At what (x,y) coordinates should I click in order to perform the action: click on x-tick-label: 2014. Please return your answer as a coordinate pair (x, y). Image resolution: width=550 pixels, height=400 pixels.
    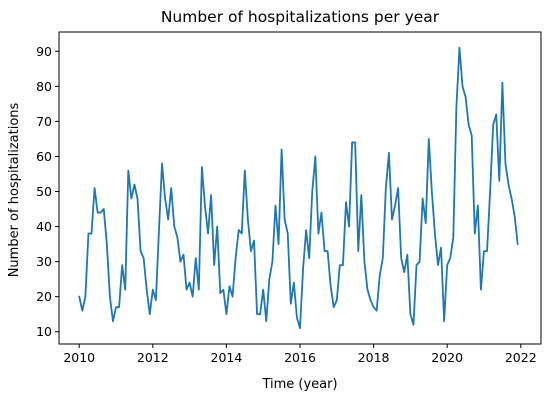
    Looking at the image, I should click on (227, 357).